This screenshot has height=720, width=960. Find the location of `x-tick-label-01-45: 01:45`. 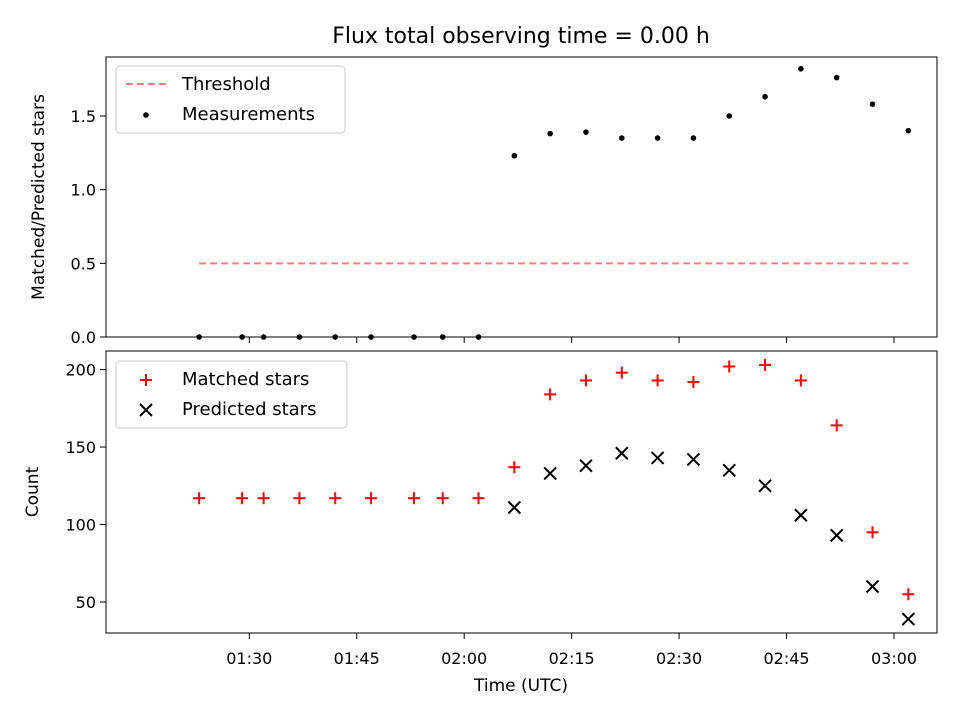

x-tick-label-01-45: 01:45 is located at coordinates (357, 658).